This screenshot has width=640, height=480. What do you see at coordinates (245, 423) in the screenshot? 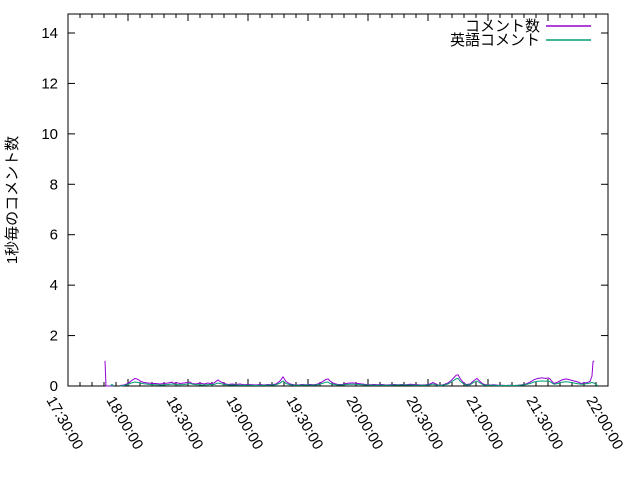
I see `x-tick-label: 19:00:00` at bounding box center [245, 423].